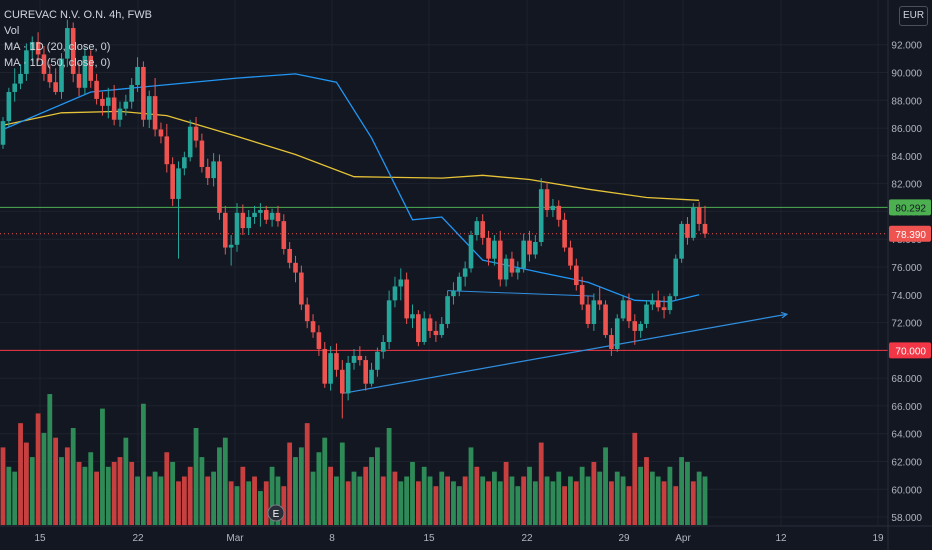 The height and width of the screenshot is (550, 932). I want to click on time-tick-label: Apr, so click(683, 538).